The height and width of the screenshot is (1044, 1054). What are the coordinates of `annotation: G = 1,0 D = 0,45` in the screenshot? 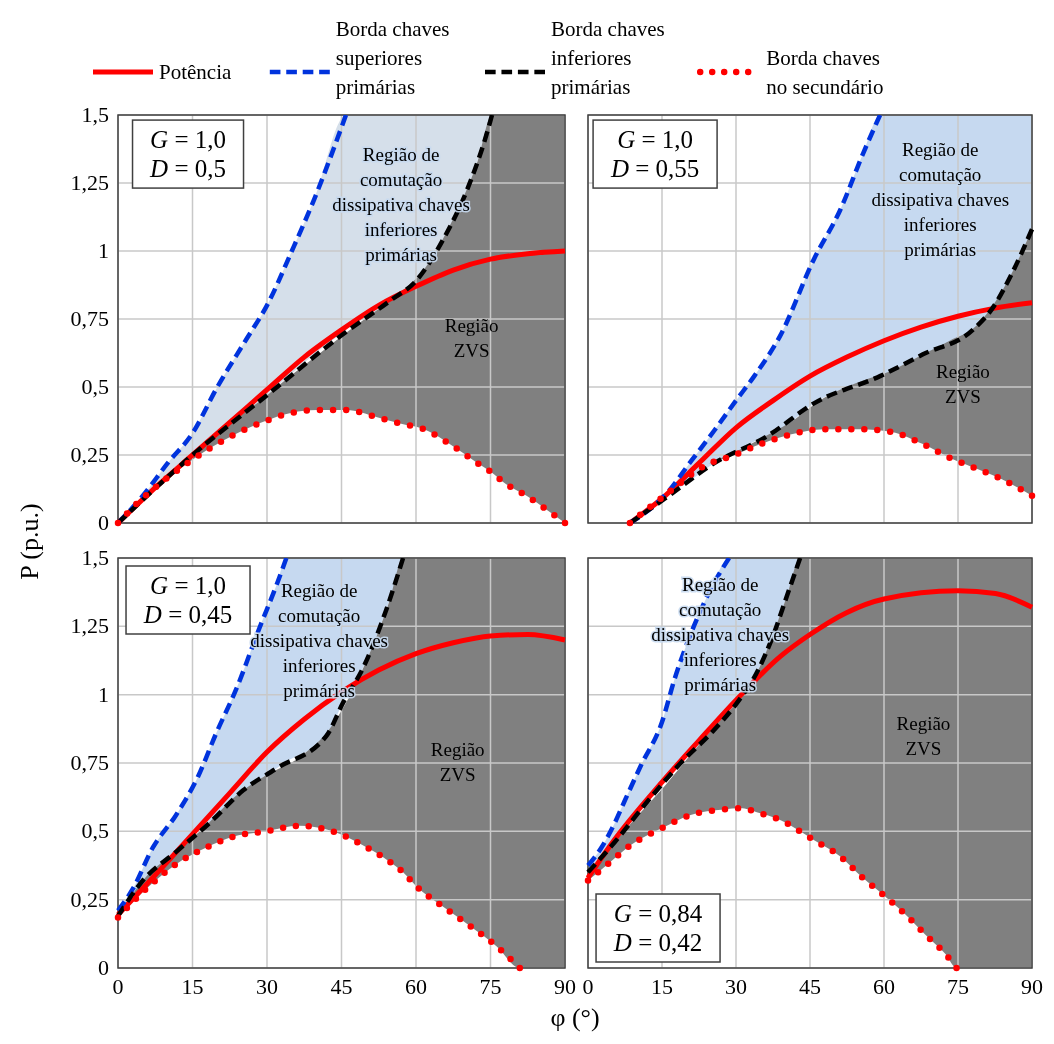 It's located at (187, 600).